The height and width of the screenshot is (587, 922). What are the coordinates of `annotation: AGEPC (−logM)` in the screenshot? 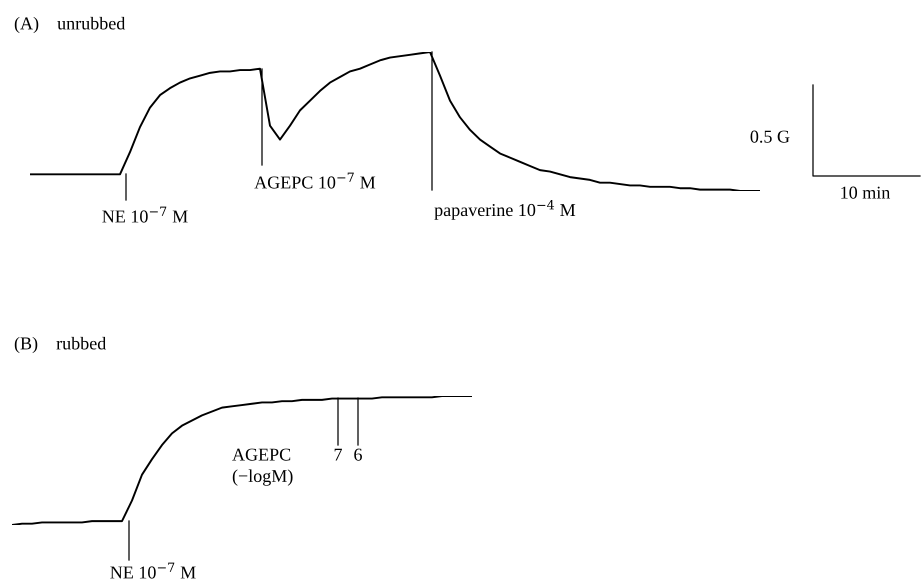 It's located at (262, 467).